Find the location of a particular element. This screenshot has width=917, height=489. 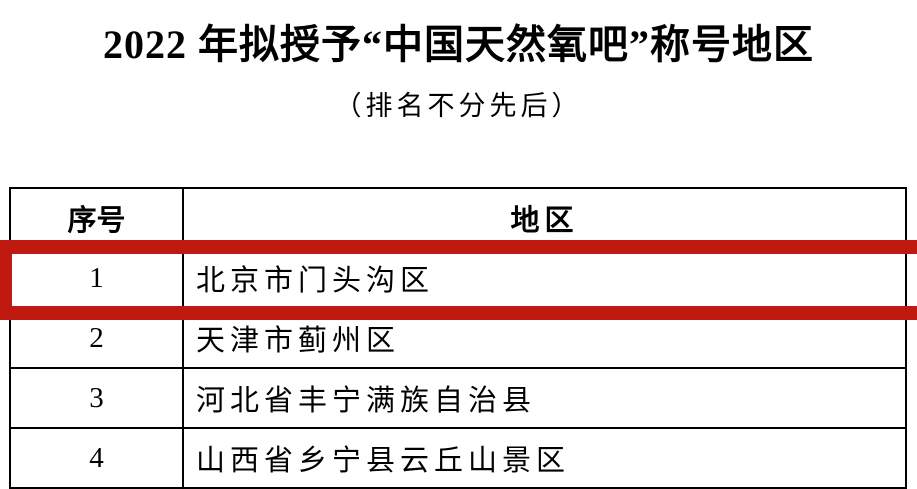

page-subtitle: （排名不分先后） is located at coordinates (458, 106).